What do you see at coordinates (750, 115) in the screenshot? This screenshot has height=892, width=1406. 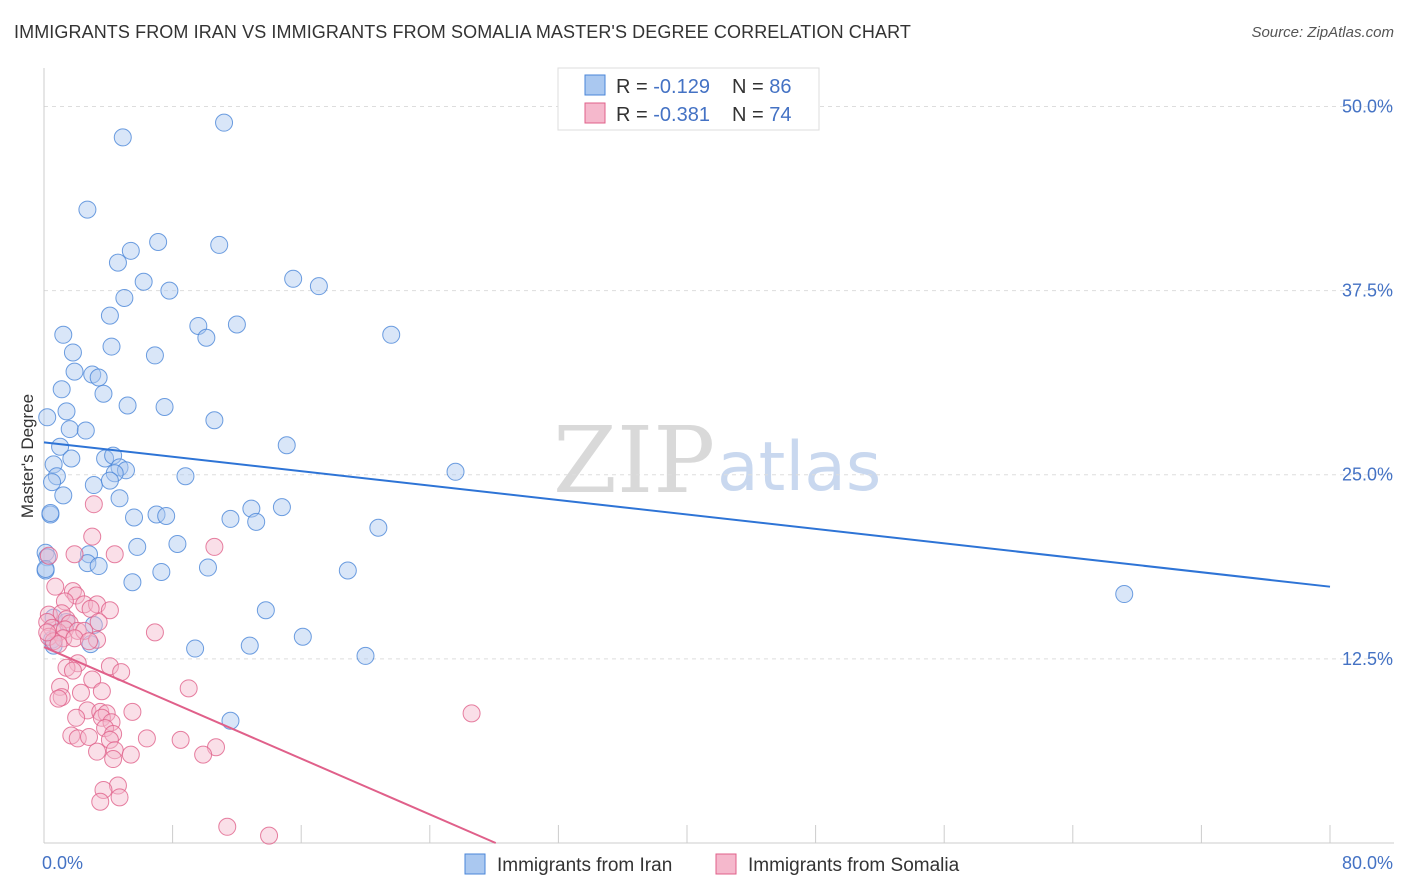 I see `legend-n-label-somalia: N =` at bounding box center [750, 115].